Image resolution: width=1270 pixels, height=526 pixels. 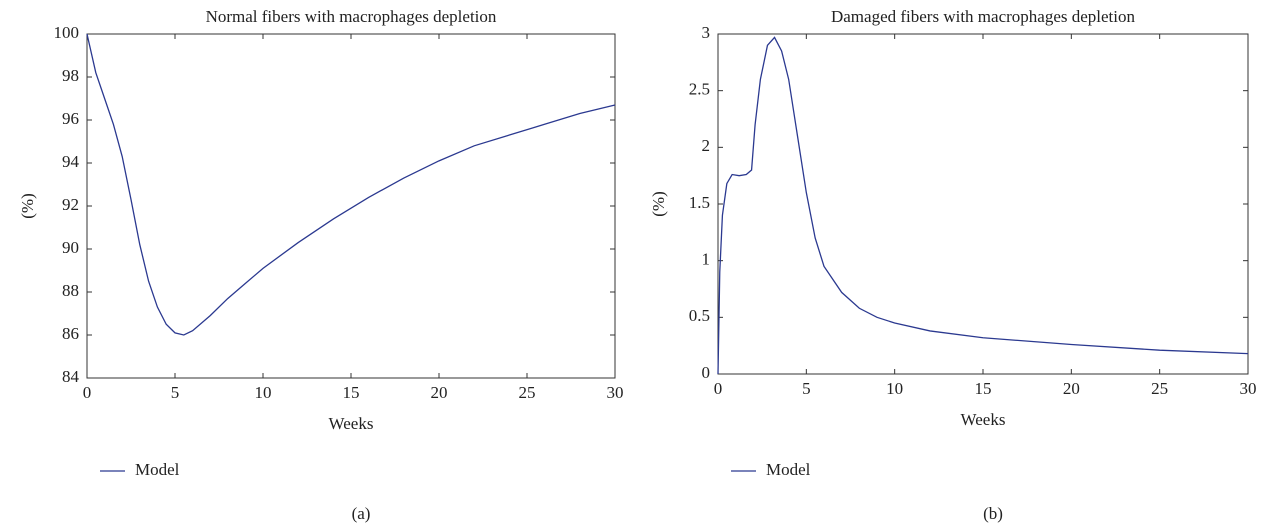 What do you see at coordinates (351, 16) in the screenshot?
I see `chart-title: Normal fibers with macrophages depletion` at bounding box center [351, 16].